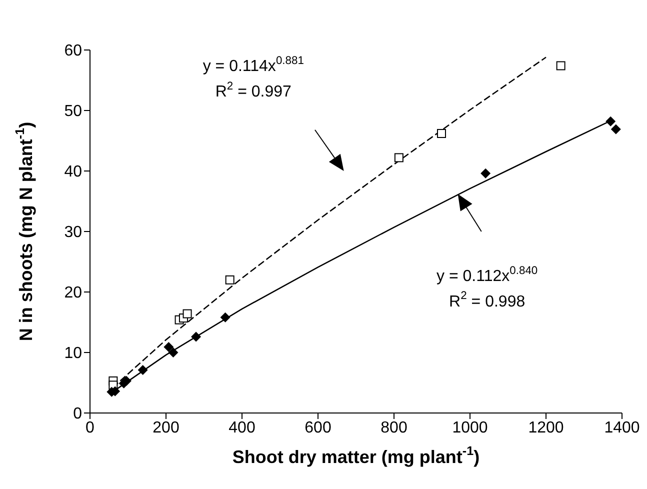 The width and height of the screenshot is (647, 489). I want to click on annotation: y = 0.112x$^{0.840}$, so click(487, 275).